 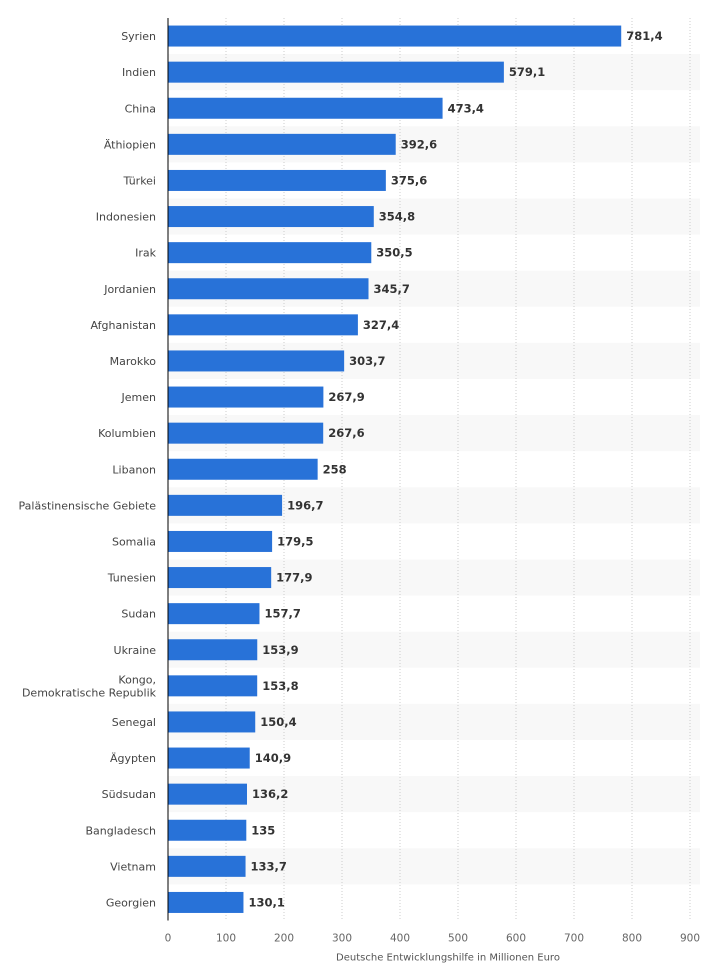 What do you see at coordinates (133, 361) in the screenshot?
I see `category-label: Marokko` at bounding box center [133, 361].